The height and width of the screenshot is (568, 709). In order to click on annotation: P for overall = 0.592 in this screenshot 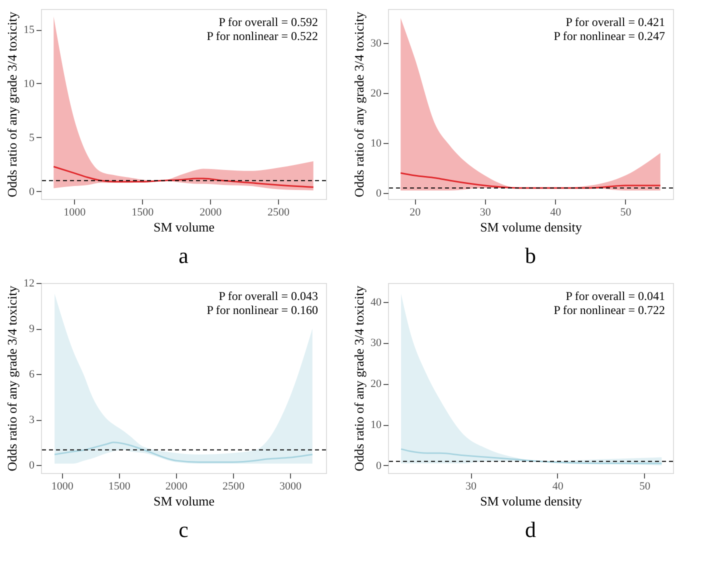, I will do `click(268, 22)`.